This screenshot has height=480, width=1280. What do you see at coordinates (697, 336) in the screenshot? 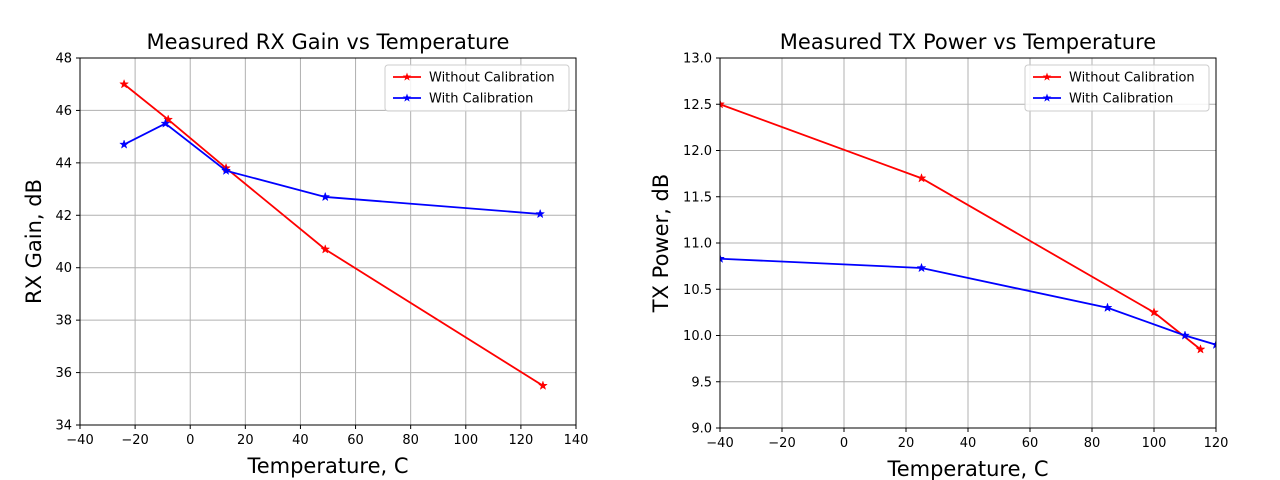
I see `y-tick-label: 10.0` at bounding box center [697, 336].